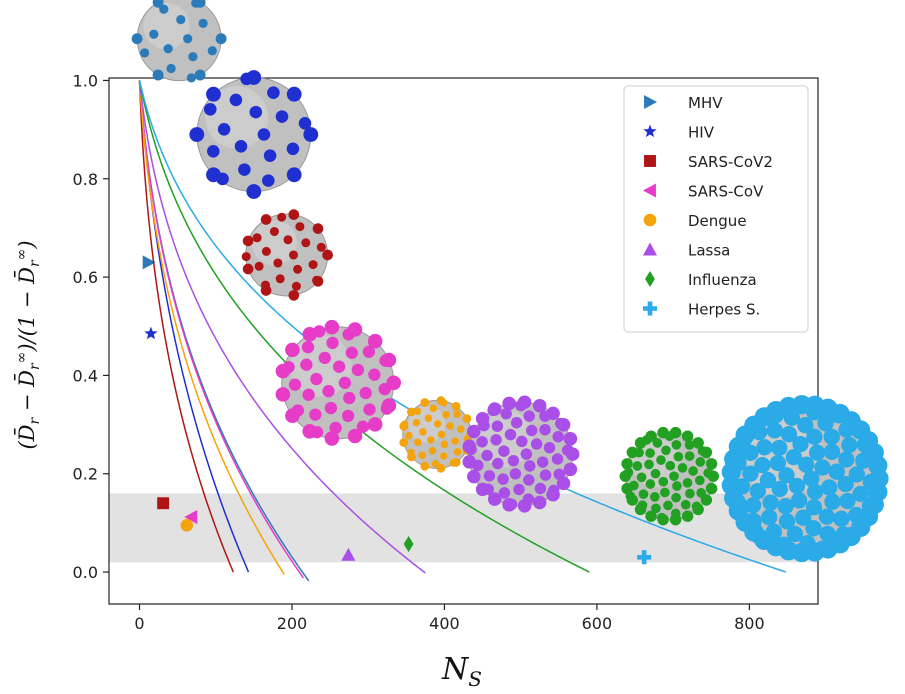 The width and height of the screenshot is (905, 694). What do you see at coordinates (644, 557) in the screenshot?
I see `series-marker-7-shape` at bounding box center [644, 557].